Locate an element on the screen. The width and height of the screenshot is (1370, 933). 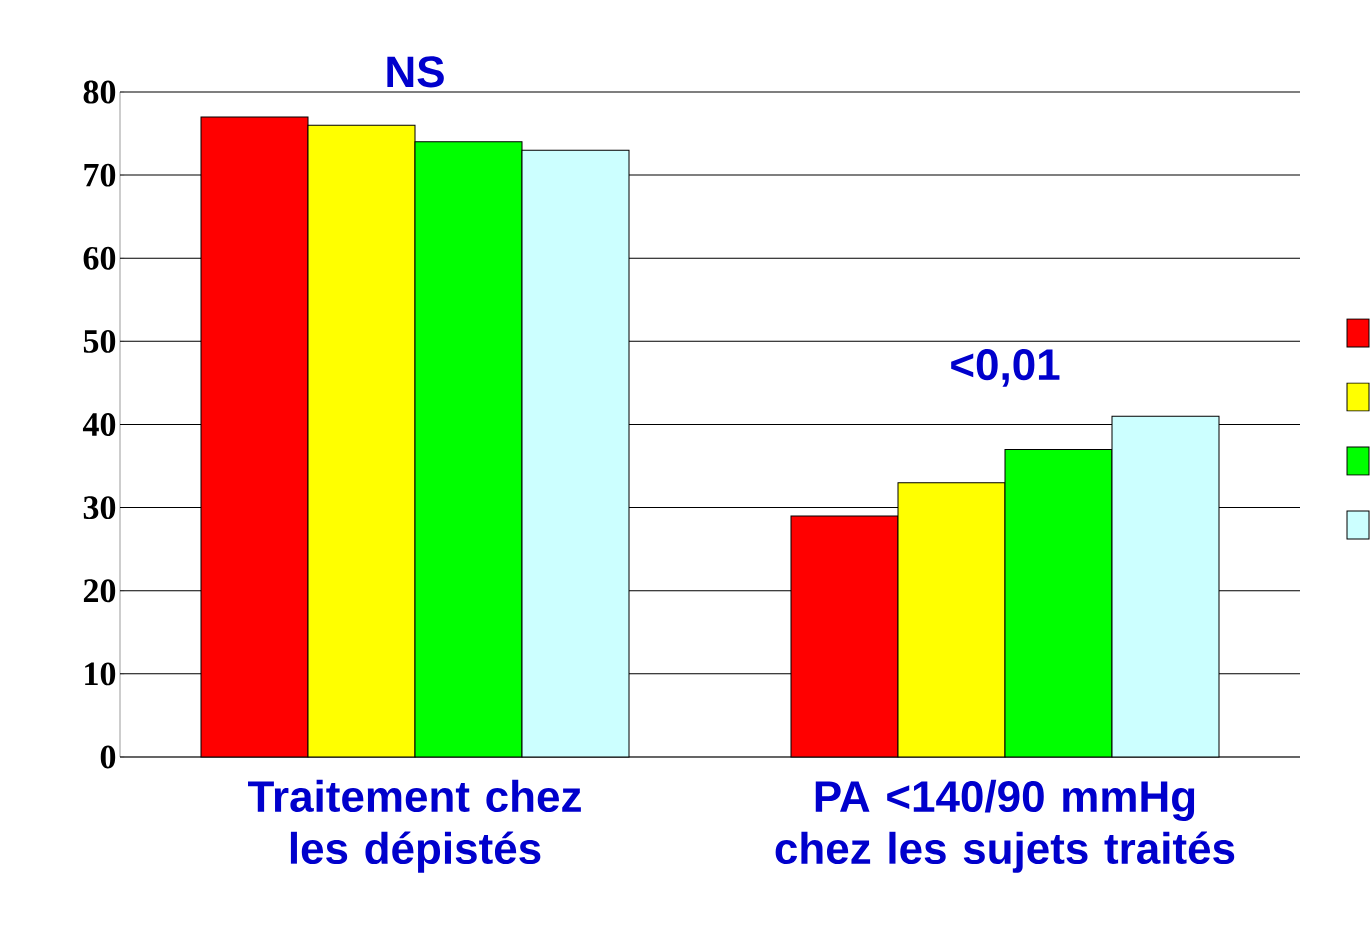
y-tick-label: 80 is located at coordinates (99, 92).